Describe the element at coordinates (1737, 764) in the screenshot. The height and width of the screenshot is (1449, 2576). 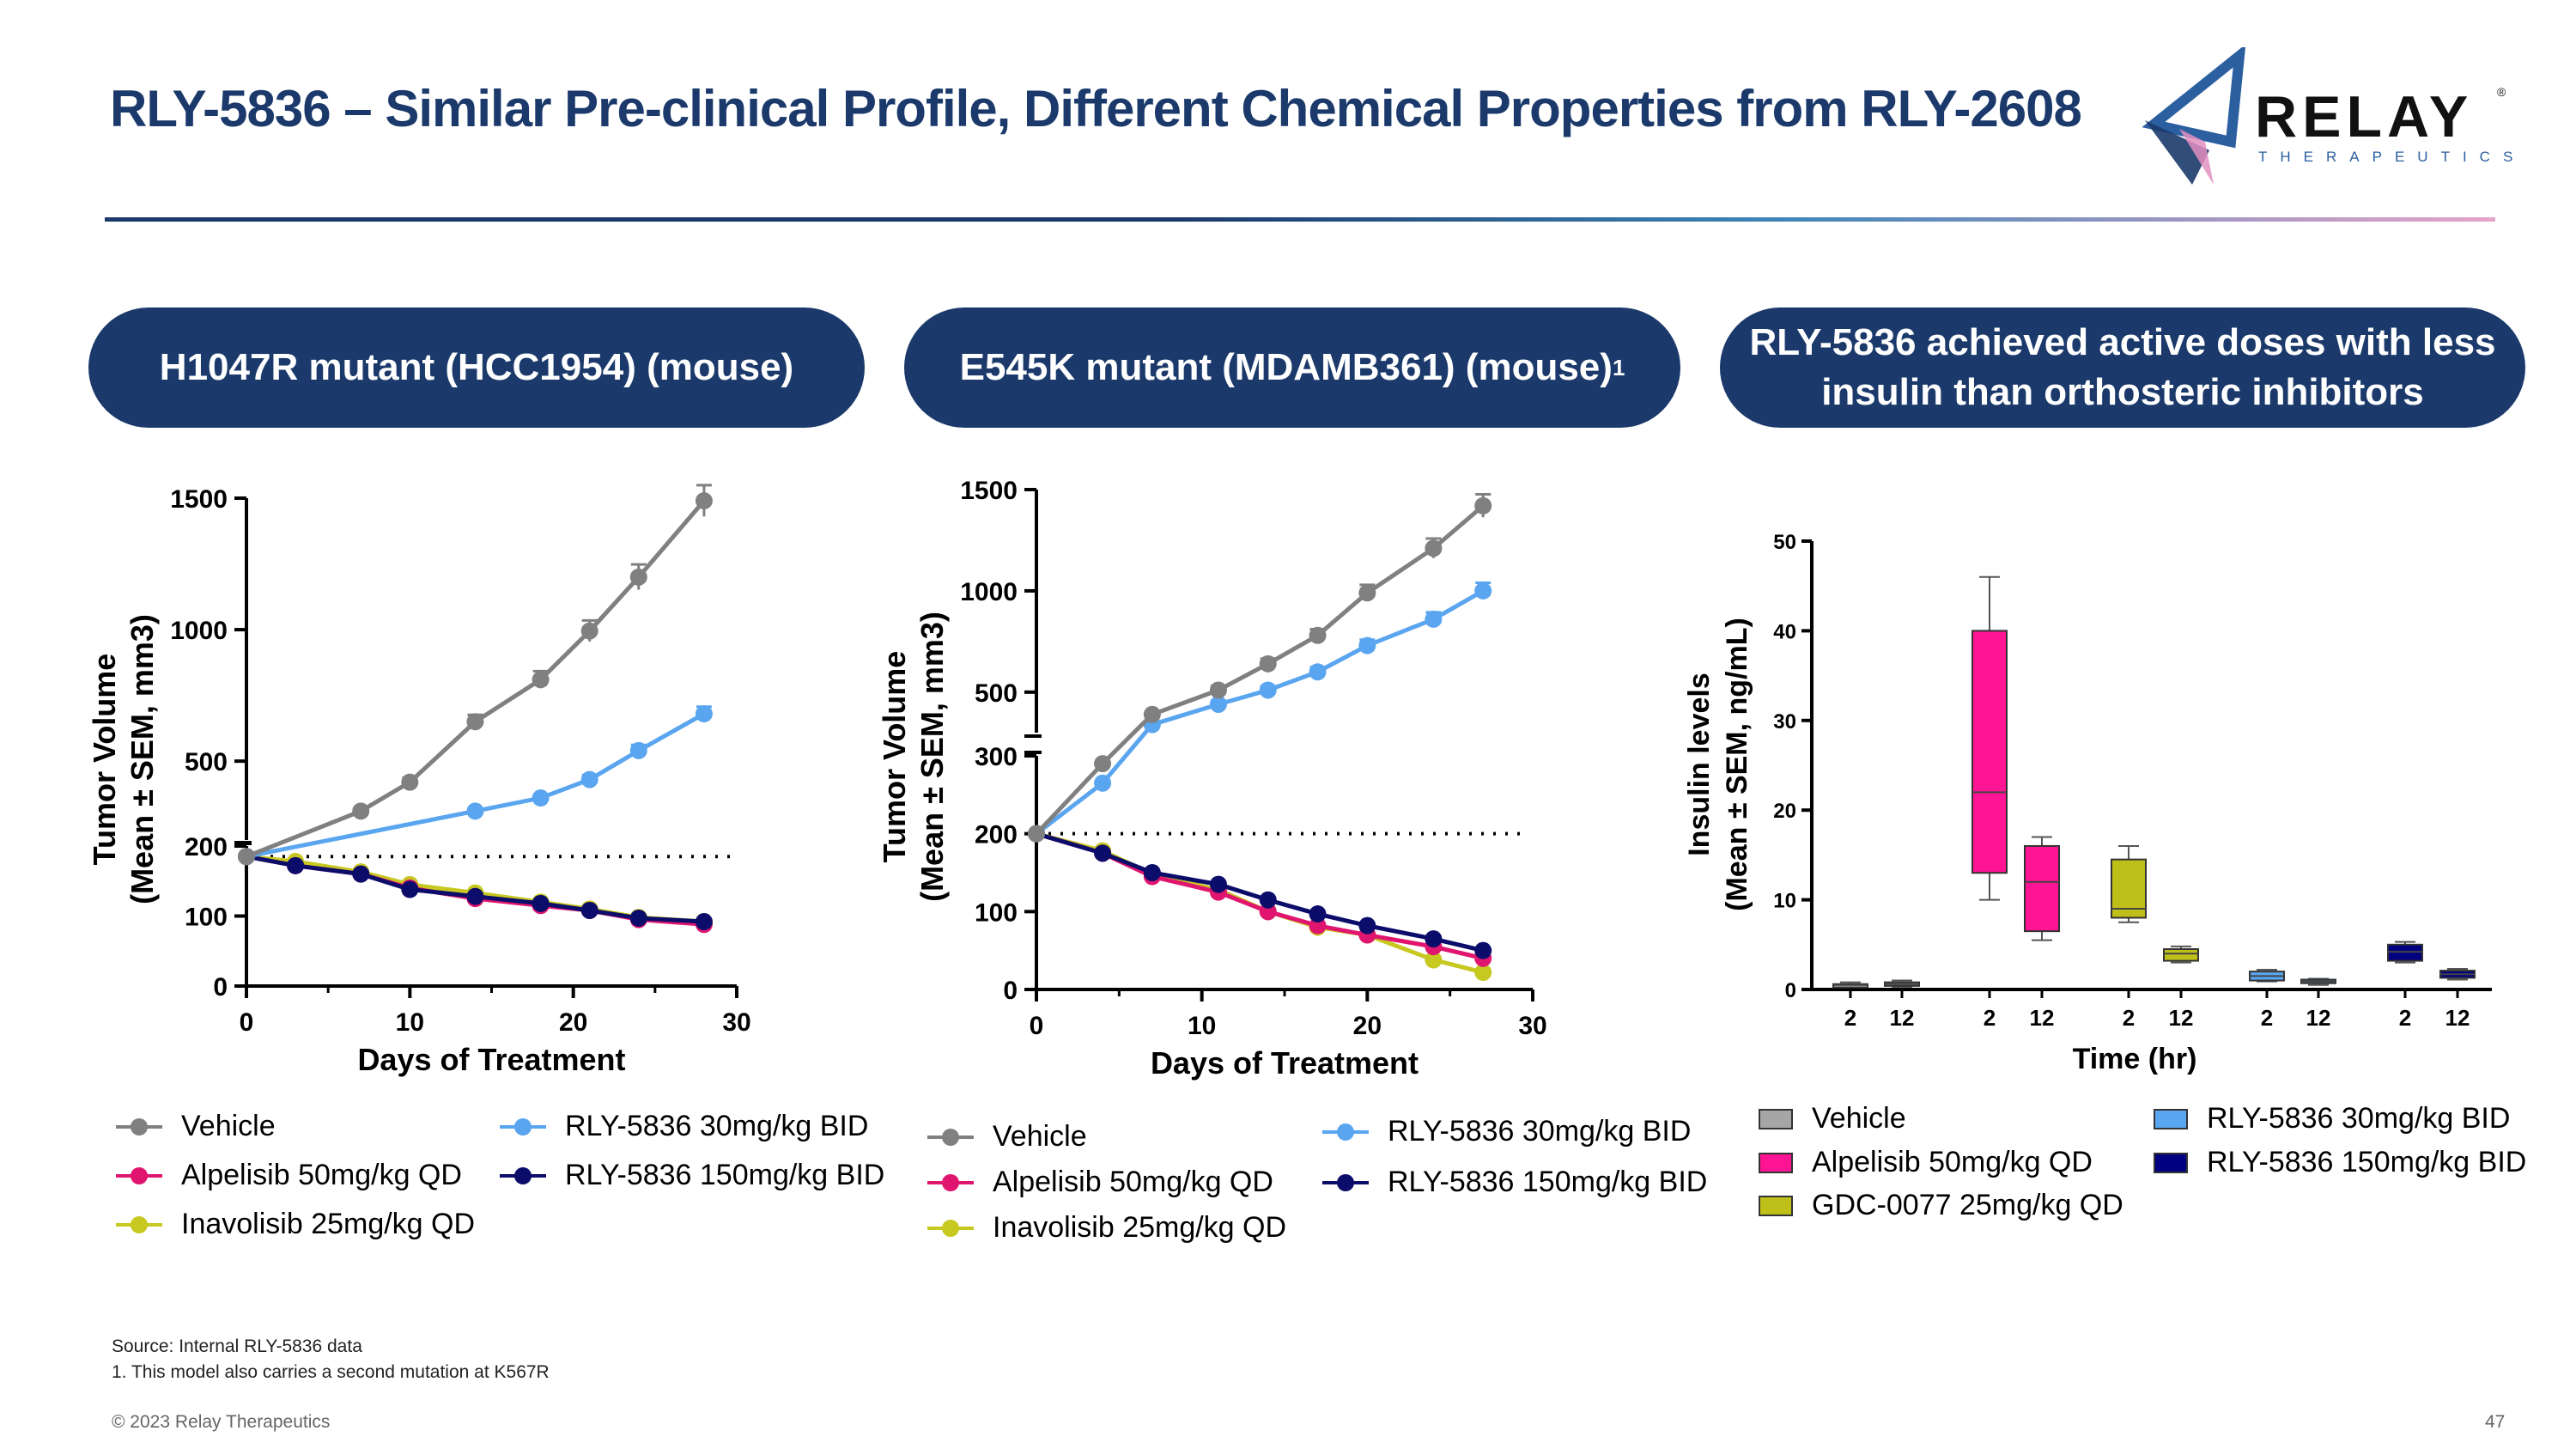
I see `chart3-y-label-line2: (Mean ± SEM, ng/mL)` at that location.